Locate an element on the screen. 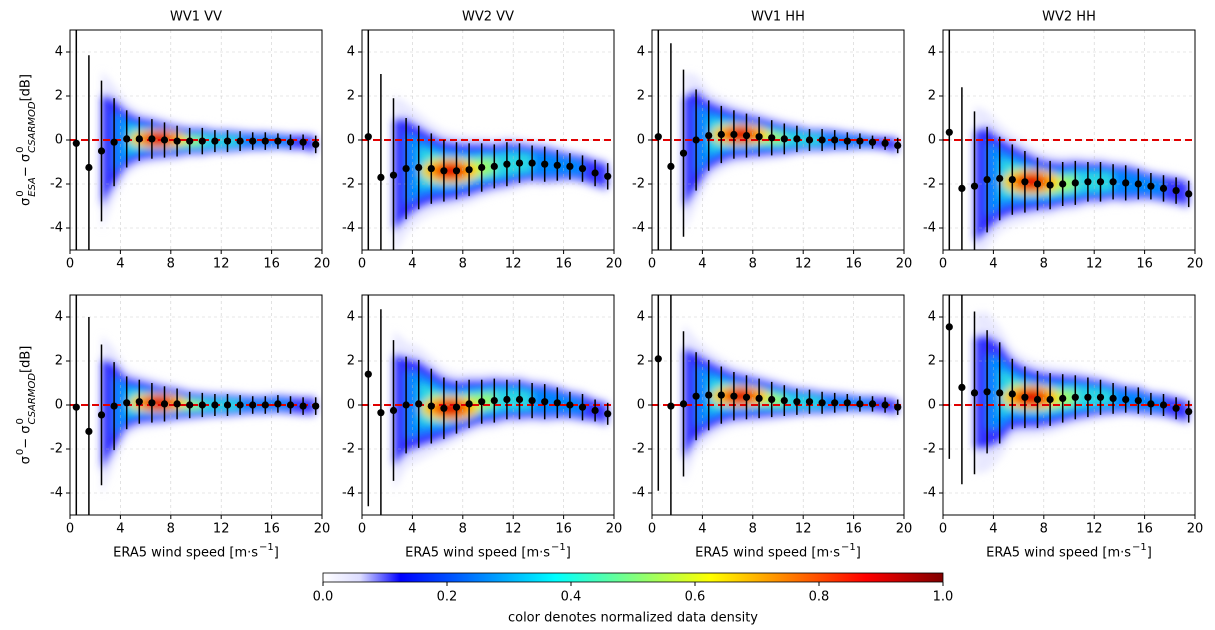 This screenshot has height=630, width=1215. x-axis-label-text: ERA5 wind speed [m·s is located at coordinates (185, 553).